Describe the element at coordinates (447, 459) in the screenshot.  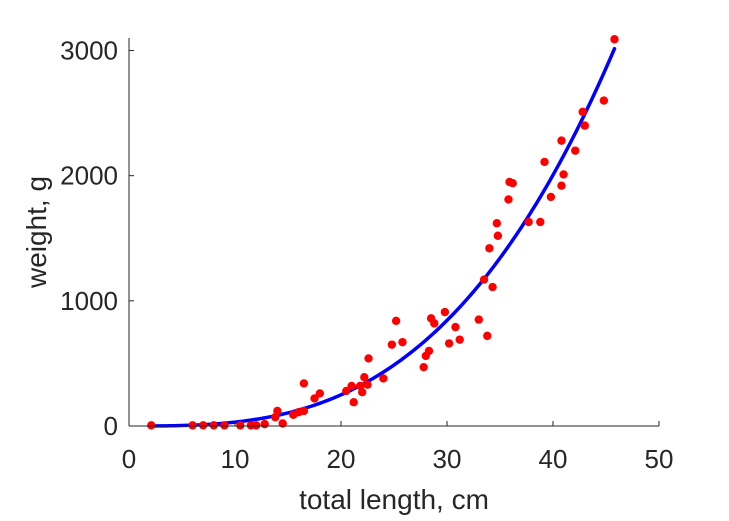
I see `x-tick-label: 30` at that location.